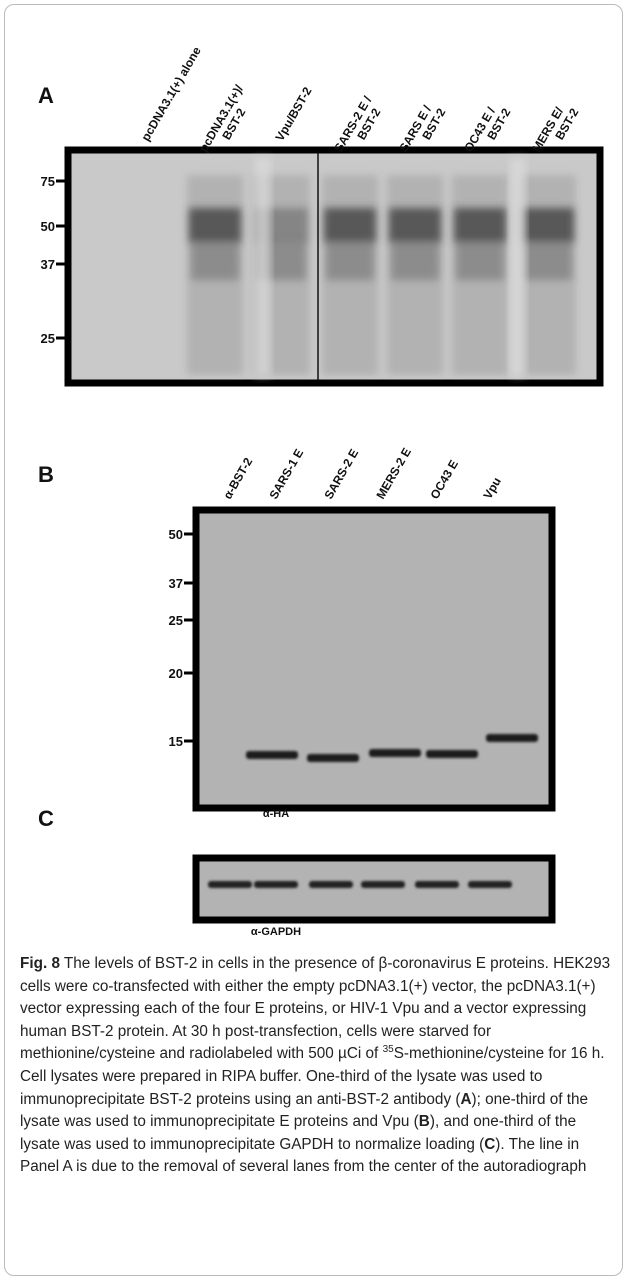 This screenshot has height=1280, width=629. What do you see at coordinates (276, 814) in the screenshot?
I see `blot-label: α-HA` at bounding box center [276, 814].